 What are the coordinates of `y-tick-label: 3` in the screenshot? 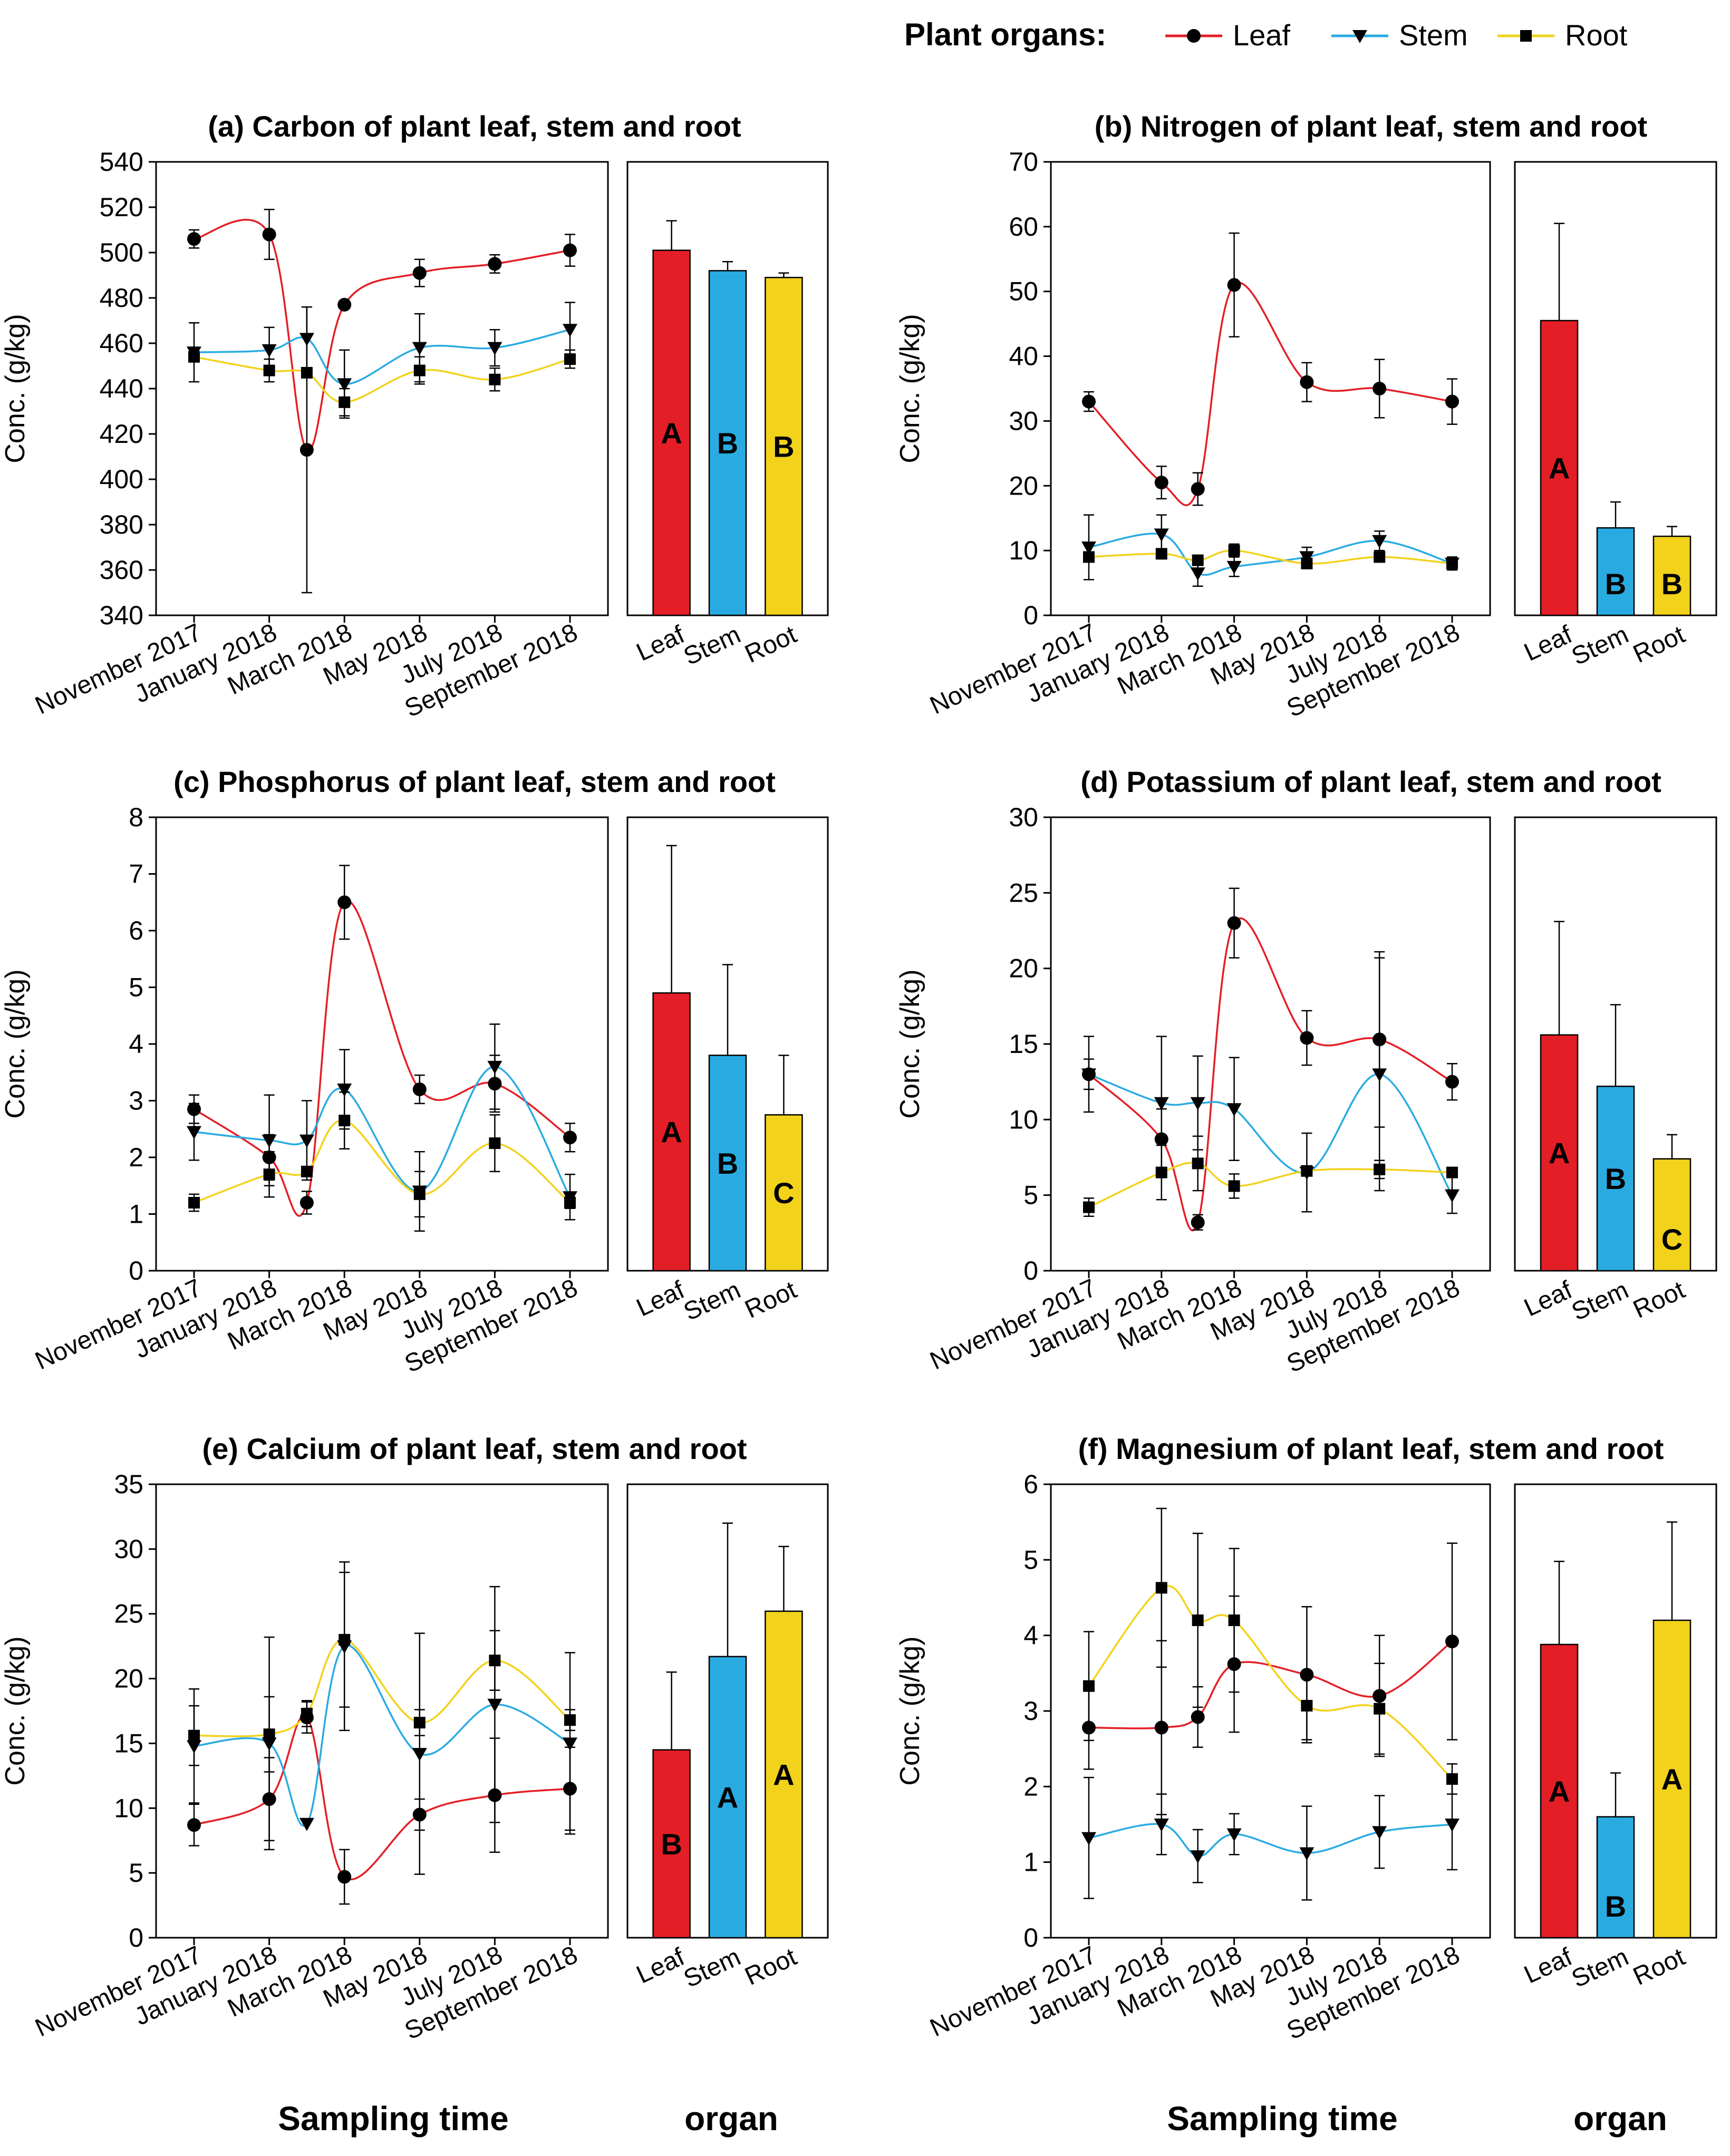 It's located at (136, 1101).